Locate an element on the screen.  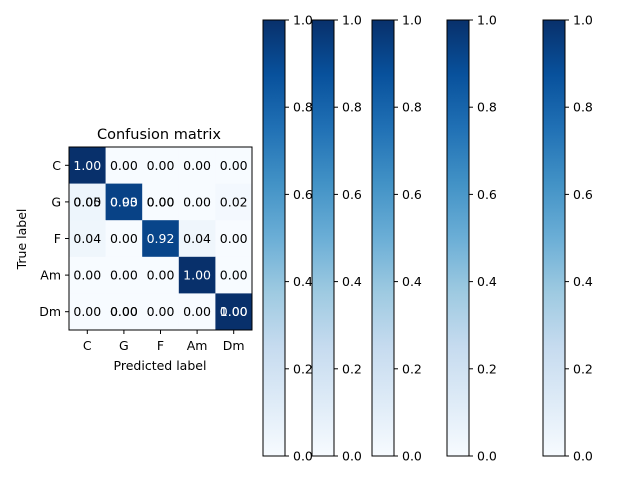
chart-title: Confusion matrix is located at coordinates (159, 135).